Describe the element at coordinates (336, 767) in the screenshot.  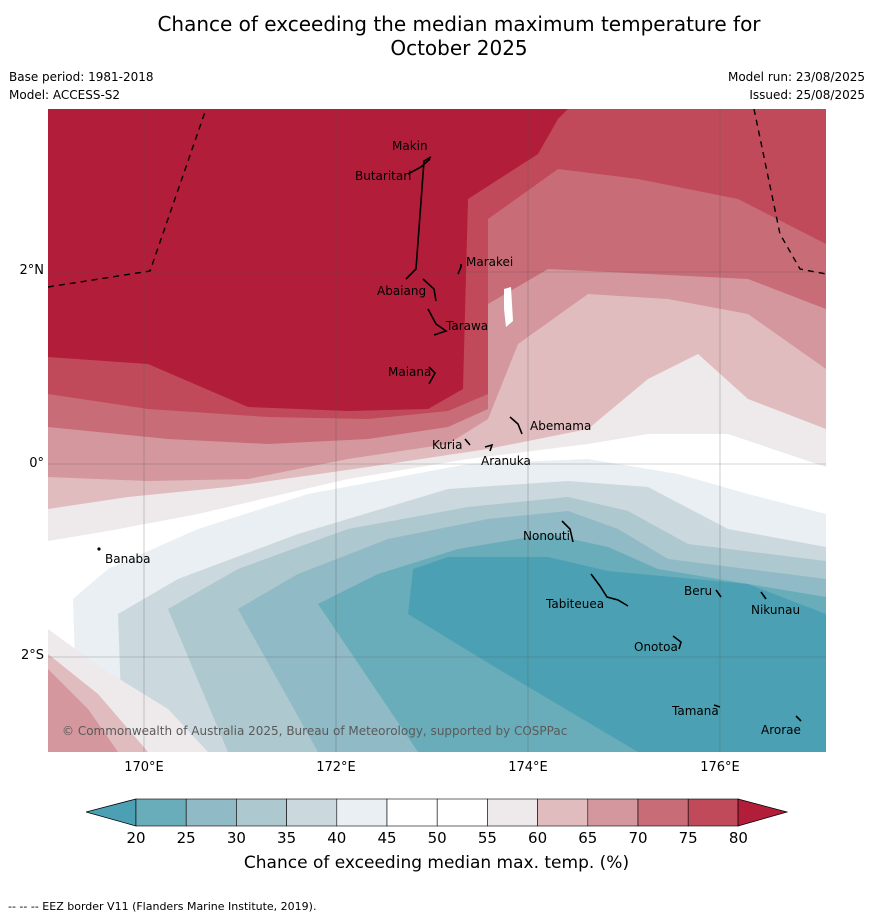
I see `lon-tick-172e: 172°E` at that location.